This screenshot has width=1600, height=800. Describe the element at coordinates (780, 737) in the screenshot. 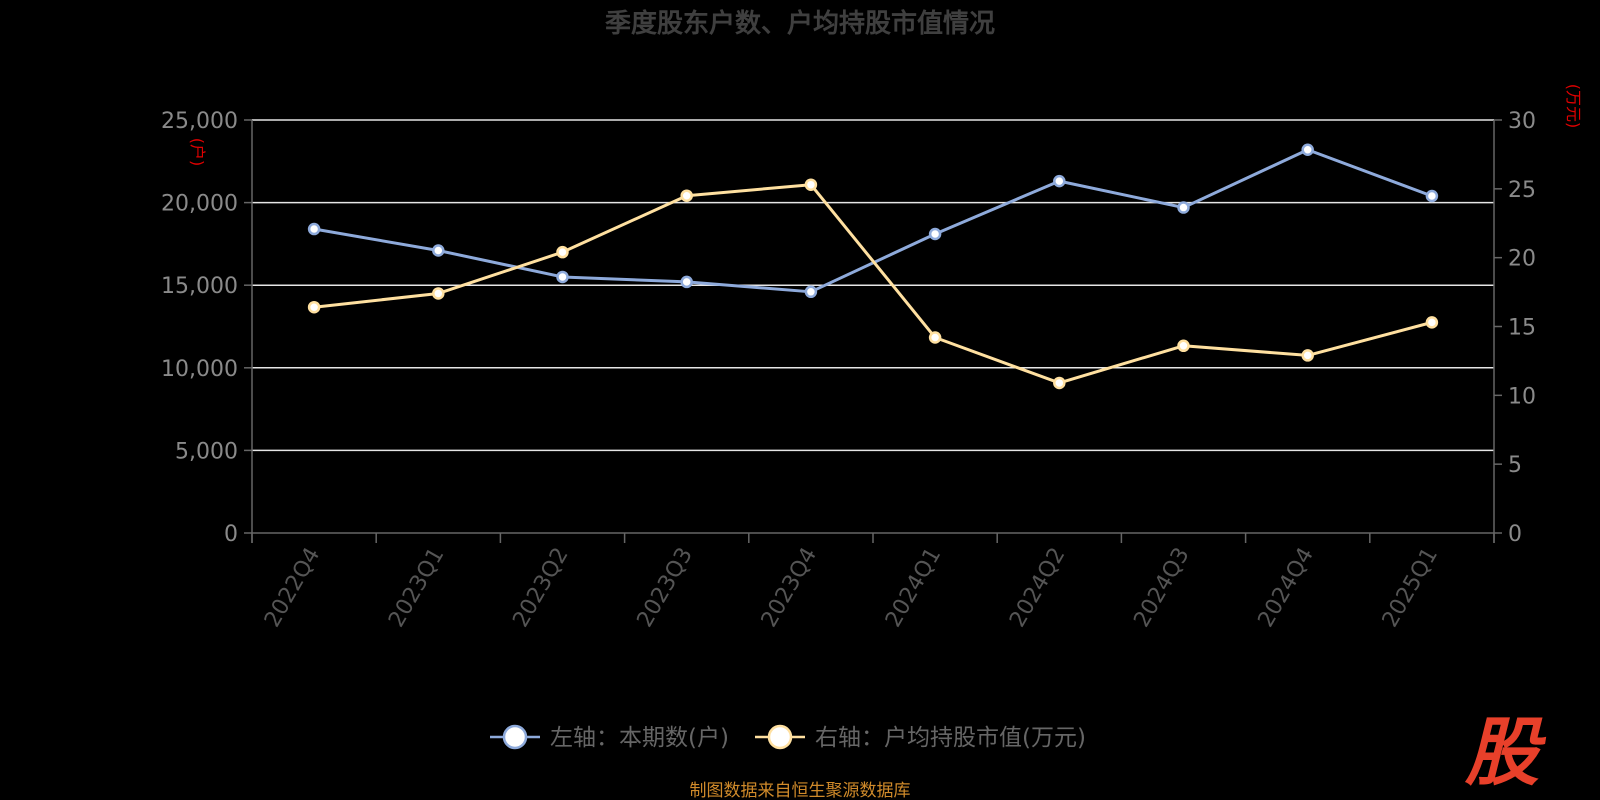

I see `legend-marker-right` at that location.